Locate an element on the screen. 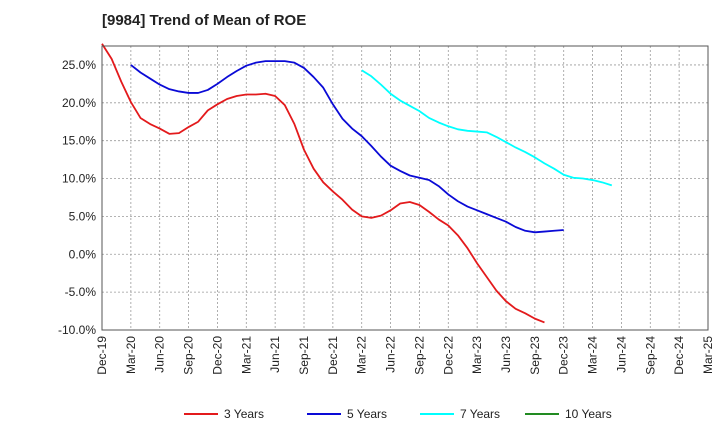 The width and height of the screenshot is (720, 440). x-tick-label: Dec-20 is located at coordinates (217, 355).